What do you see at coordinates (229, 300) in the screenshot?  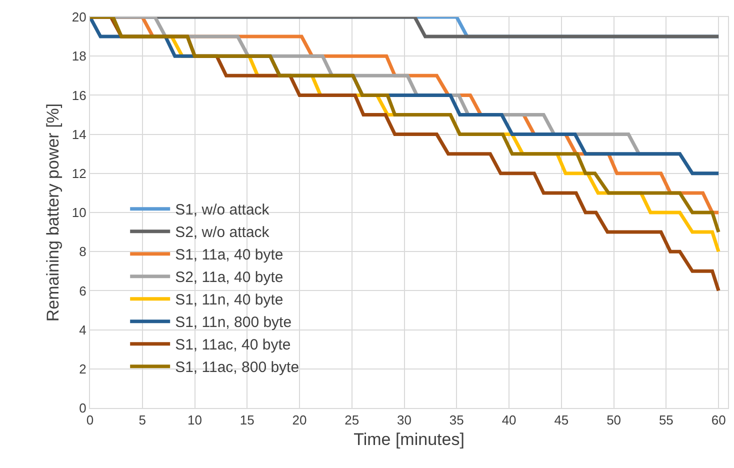 I see `legend-label: S1, 11n, 40 byte` at bounding box center [229, 300].